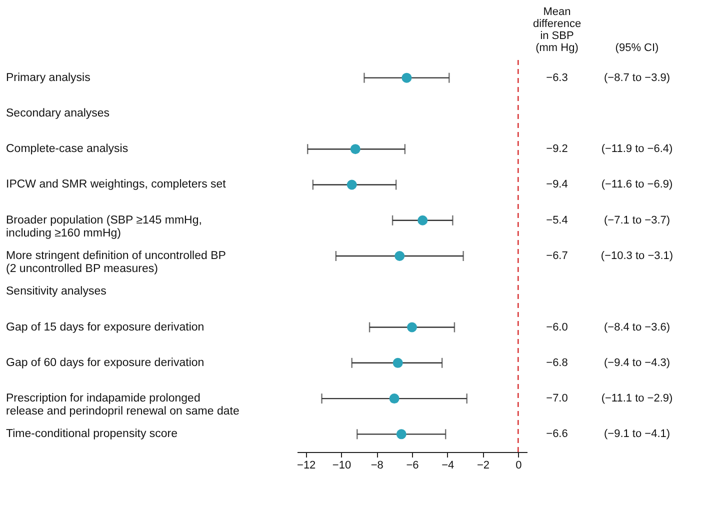  I want to click on text: (−11.1 to −2.9), so click(637, 398).